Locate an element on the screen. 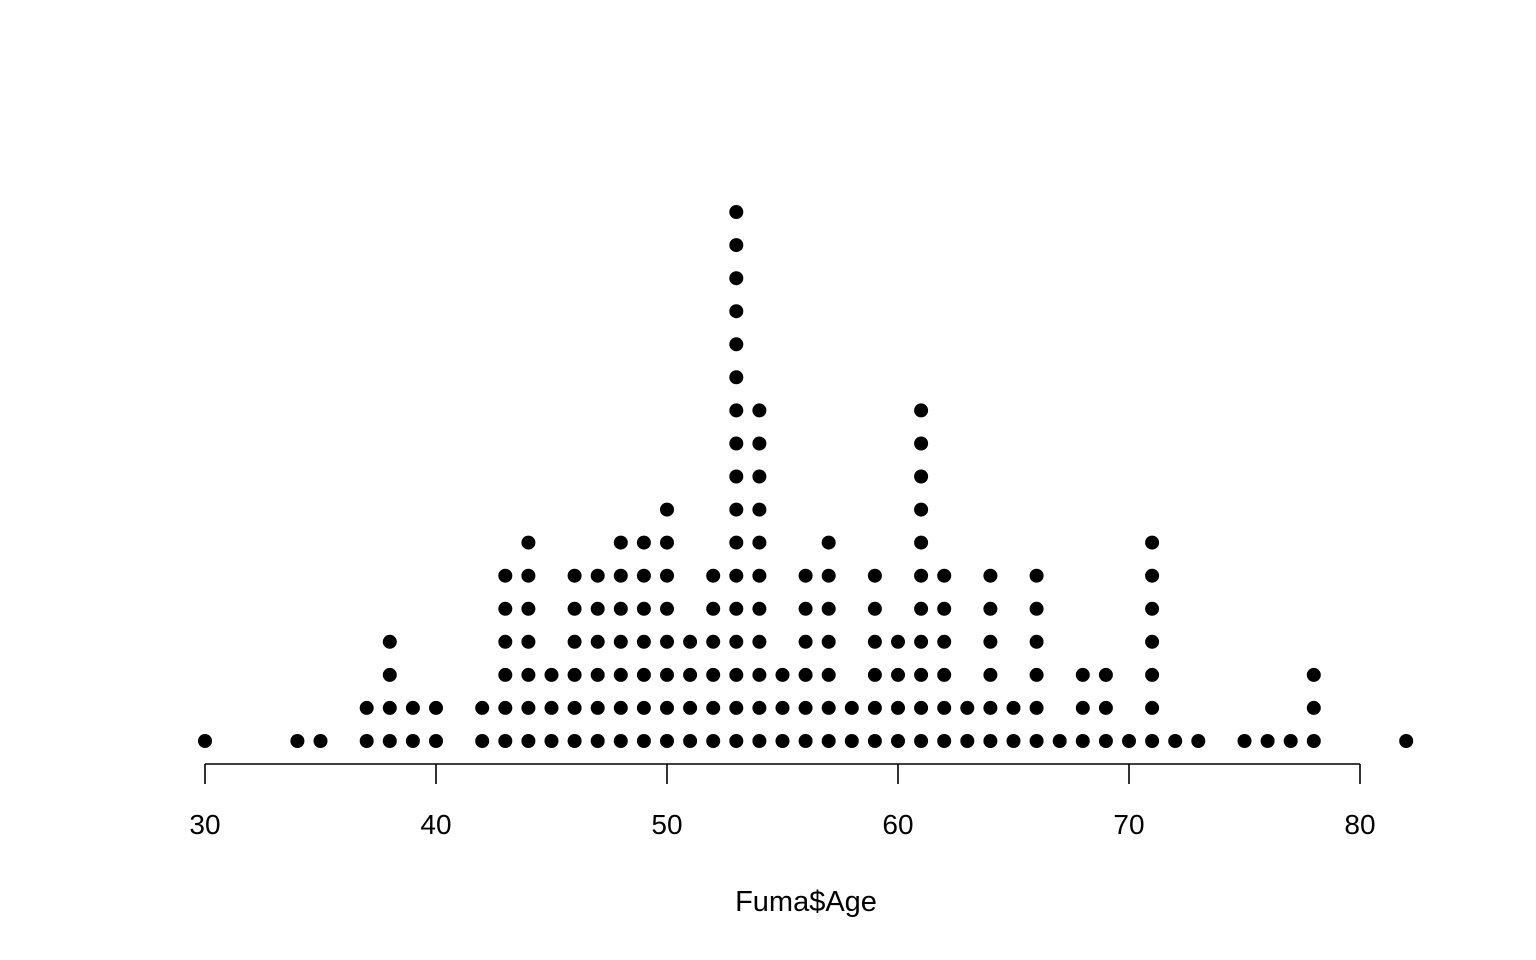 Image resolution: width=1536 pixels, height=960 pixels. x-tick-label: 40 is located at coordinates (435, 824).